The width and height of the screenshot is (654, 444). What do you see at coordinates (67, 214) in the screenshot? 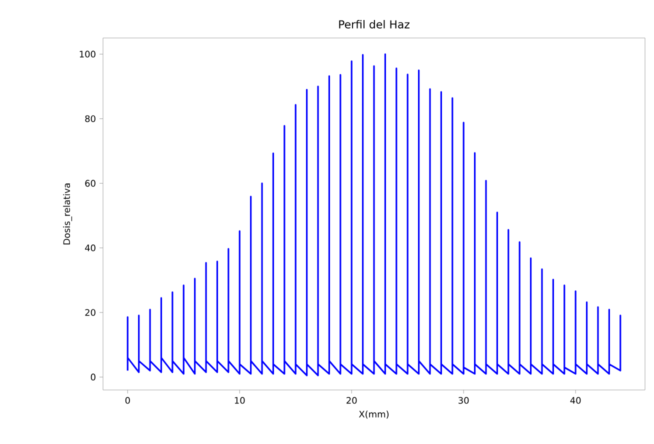
I see `y-axis-title: Dosis_relativa` at bounding box center [67, 214].